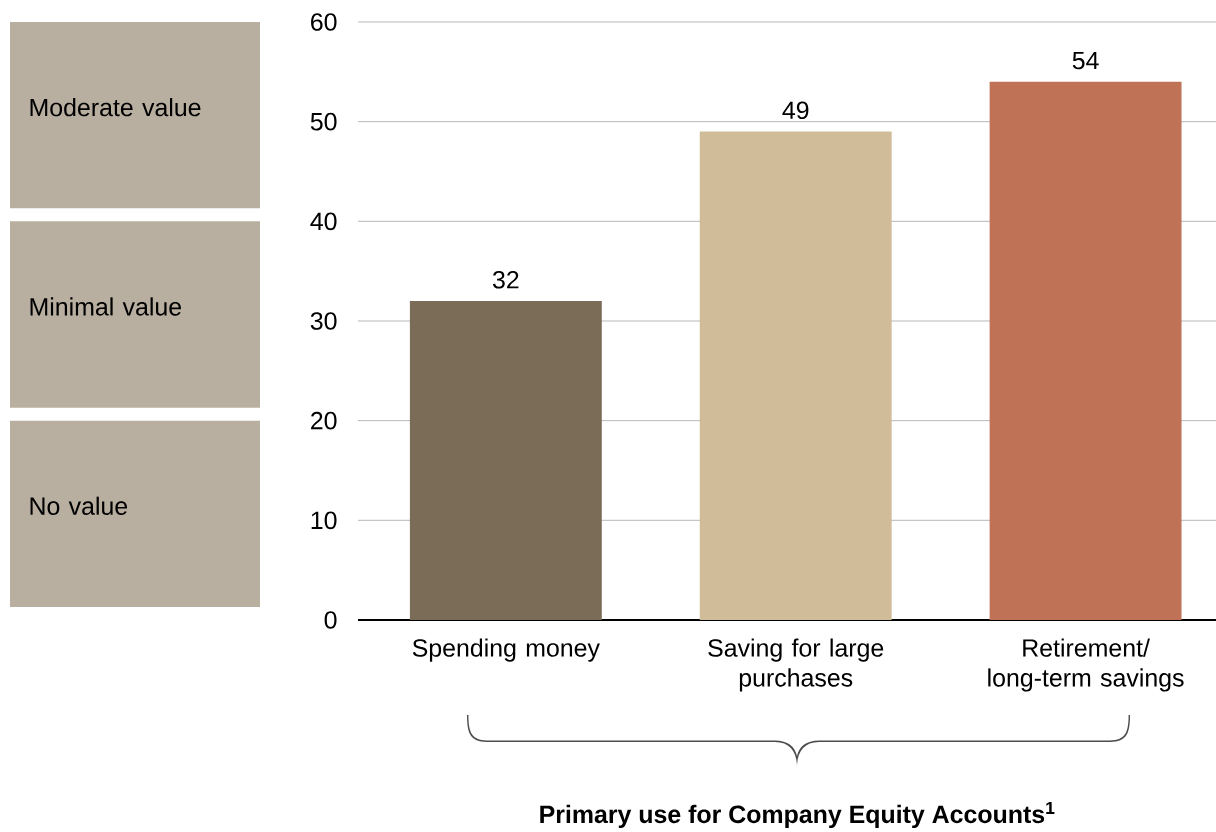  Describe the element at coordinates (796, 665) in the screenshot. I see `x-tick-label: Saving for large purchases` at that location.